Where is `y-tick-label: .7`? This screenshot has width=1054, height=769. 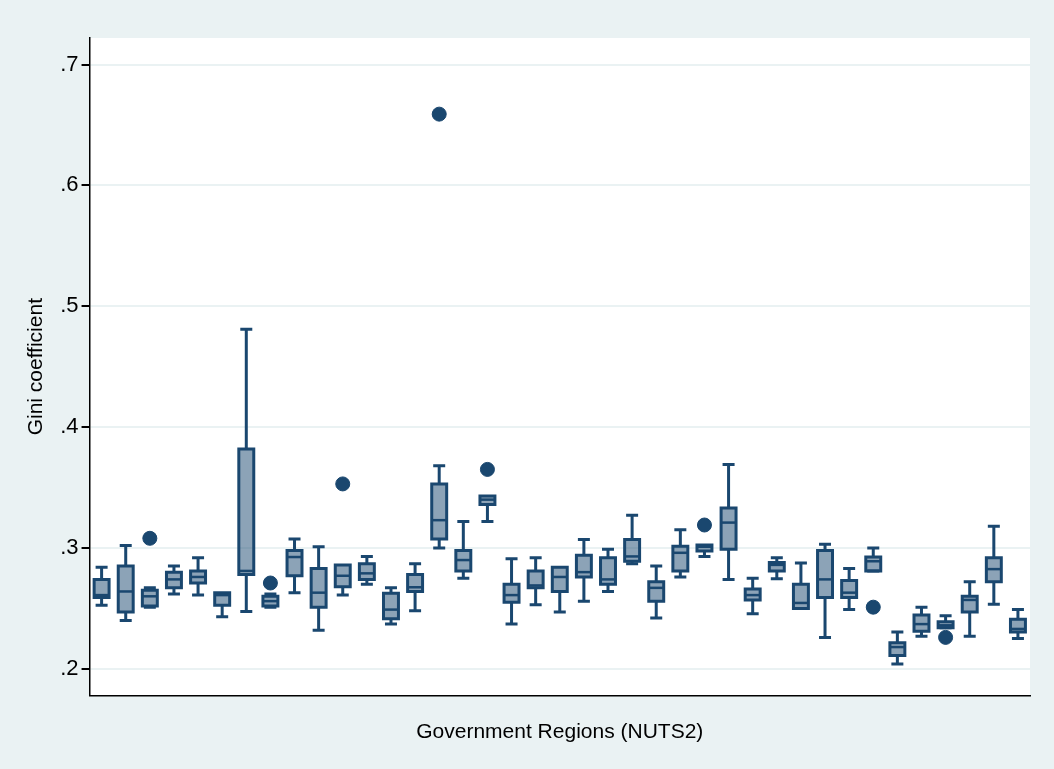
y-tick-label: .7 is located at coordinates (69, 63).